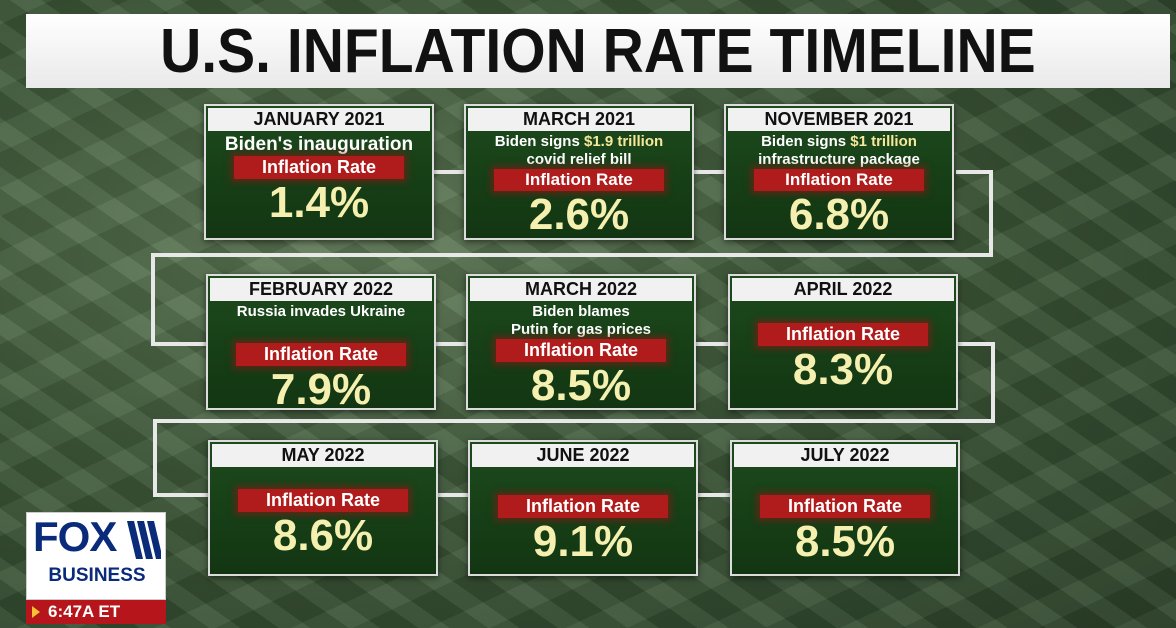 The image size is (1176, 628). Describe the element at coordinates (839, 214) in the screenshot. I see `inflation-rate-value: 6.8%` at that location.